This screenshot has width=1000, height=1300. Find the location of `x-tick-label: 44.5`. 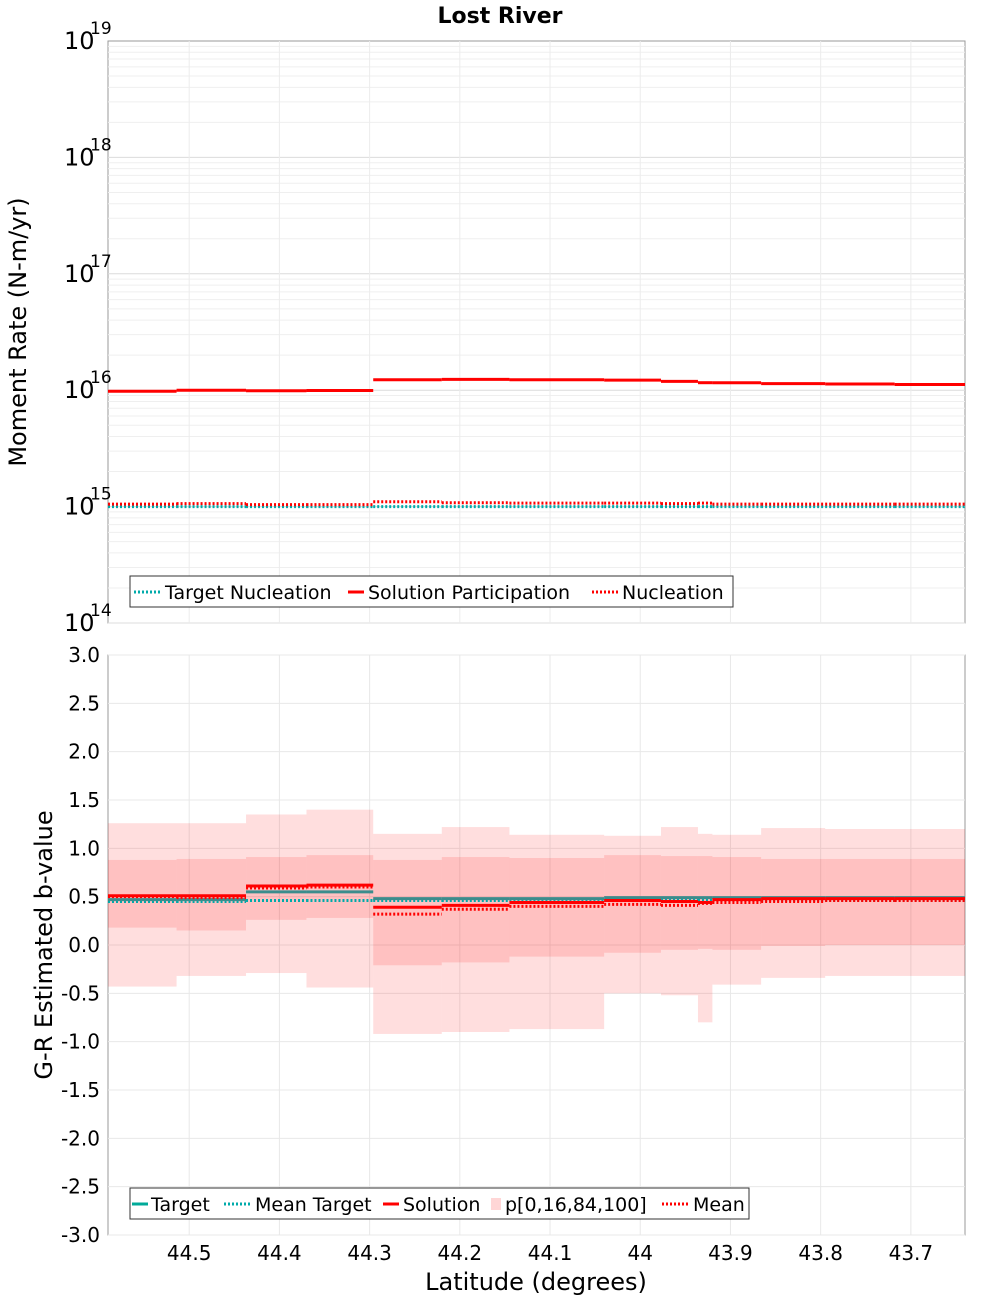

x-tick-label: 44.5 is located at coordinates (189, 1253).